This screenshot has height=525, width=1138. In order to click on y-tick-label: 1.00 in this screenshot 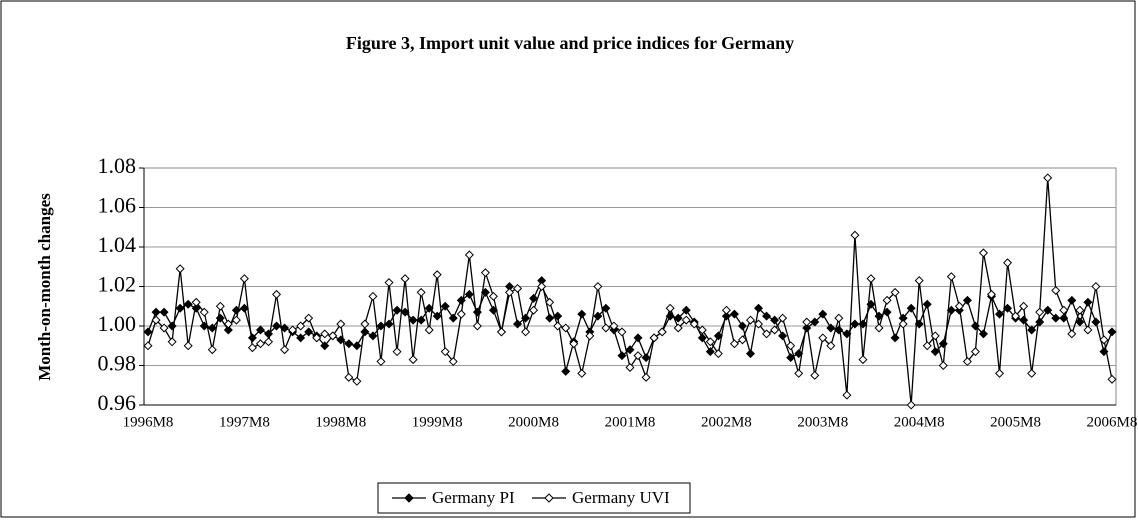, I will do `click(117, 323)`.